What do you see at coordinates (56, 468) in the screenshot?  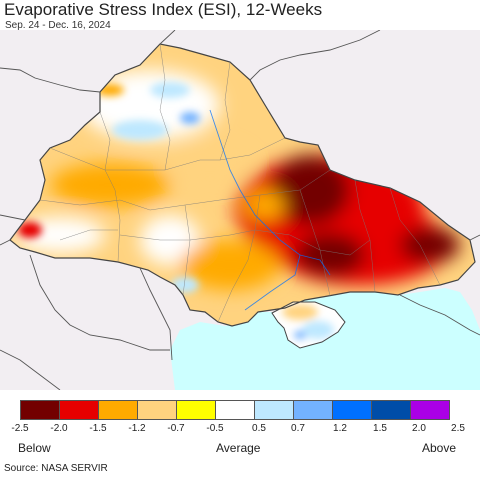 I see `source-credit: Source: NASA SERVIR` at bounding box center [56, 468].